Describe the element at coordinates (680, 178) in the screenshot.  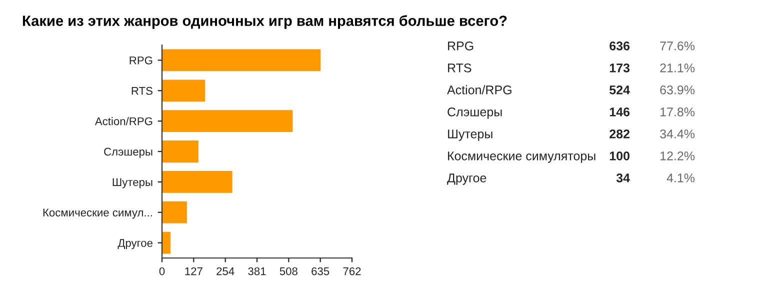
I see `text: 4.1%` at that location.